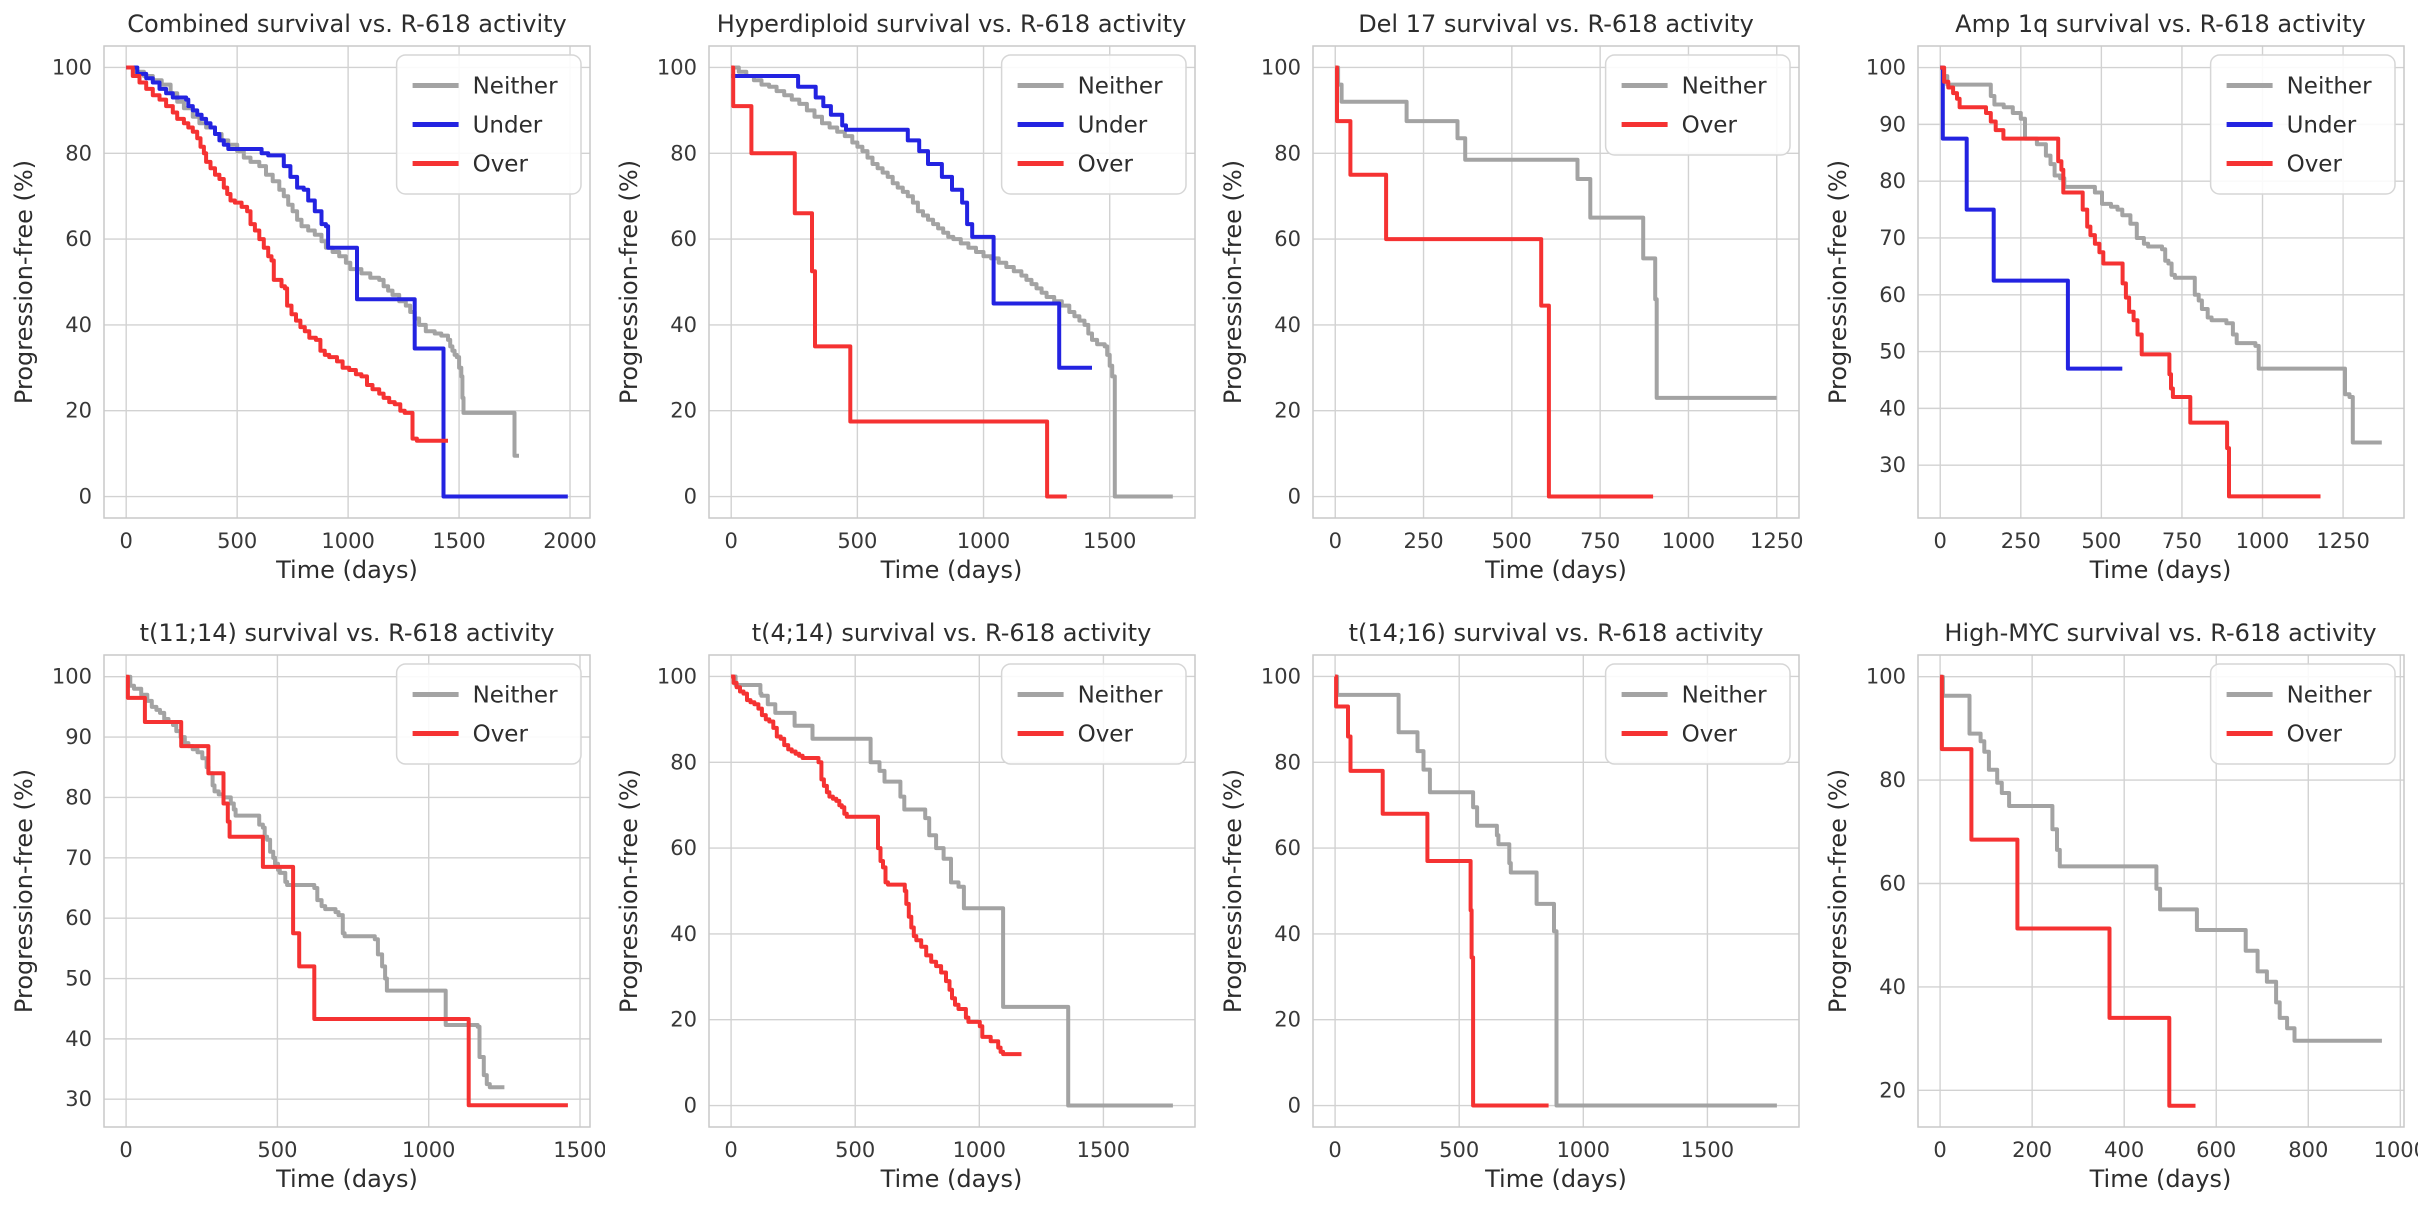 This screenshot has height=1218, width=2418. I want to click on y-tick-label: 50, so click(78, 979).